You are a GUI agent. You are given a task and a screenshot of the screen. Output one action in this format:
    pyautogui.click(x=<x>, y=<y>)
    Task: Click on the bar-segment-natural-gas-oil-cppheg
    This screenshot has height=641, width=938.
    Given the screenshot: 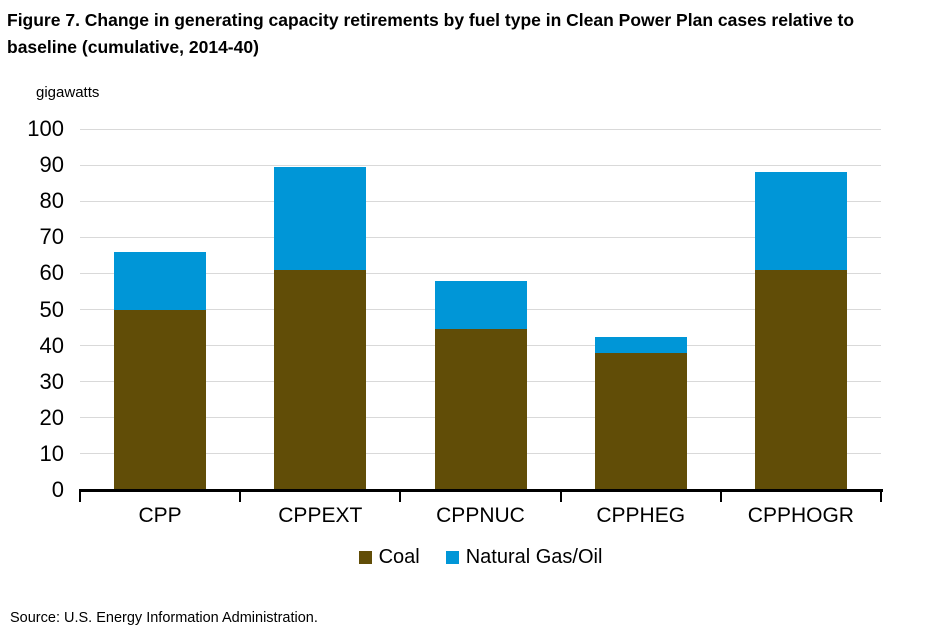 What is the action you would take?
    pyautogui.click(x=640, y=344)
    